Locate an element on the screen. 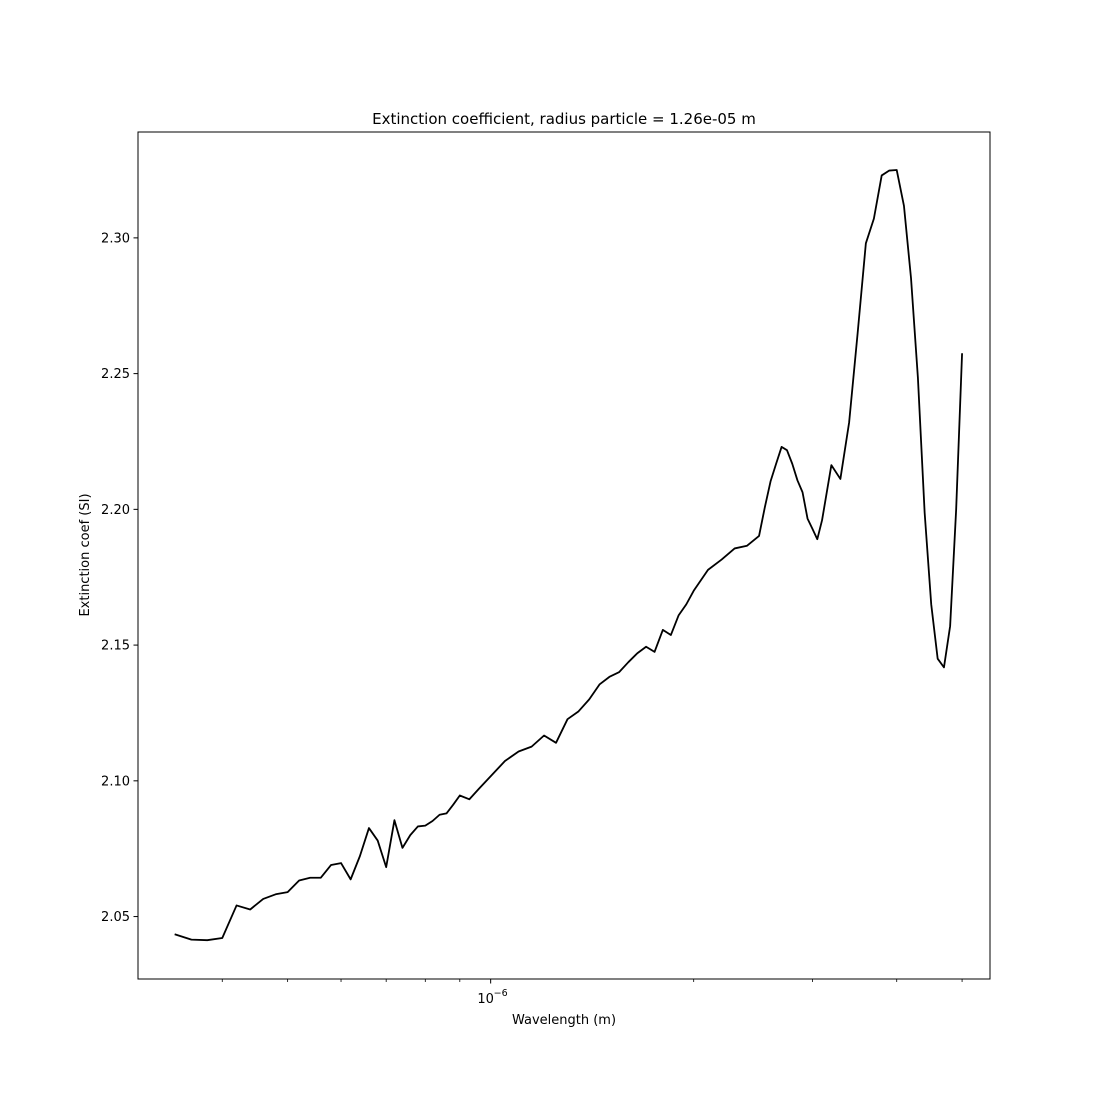 The height and width of the screenshot is (1100, 1100). x-tick-label: 10 is located at coordinates (485, 999).